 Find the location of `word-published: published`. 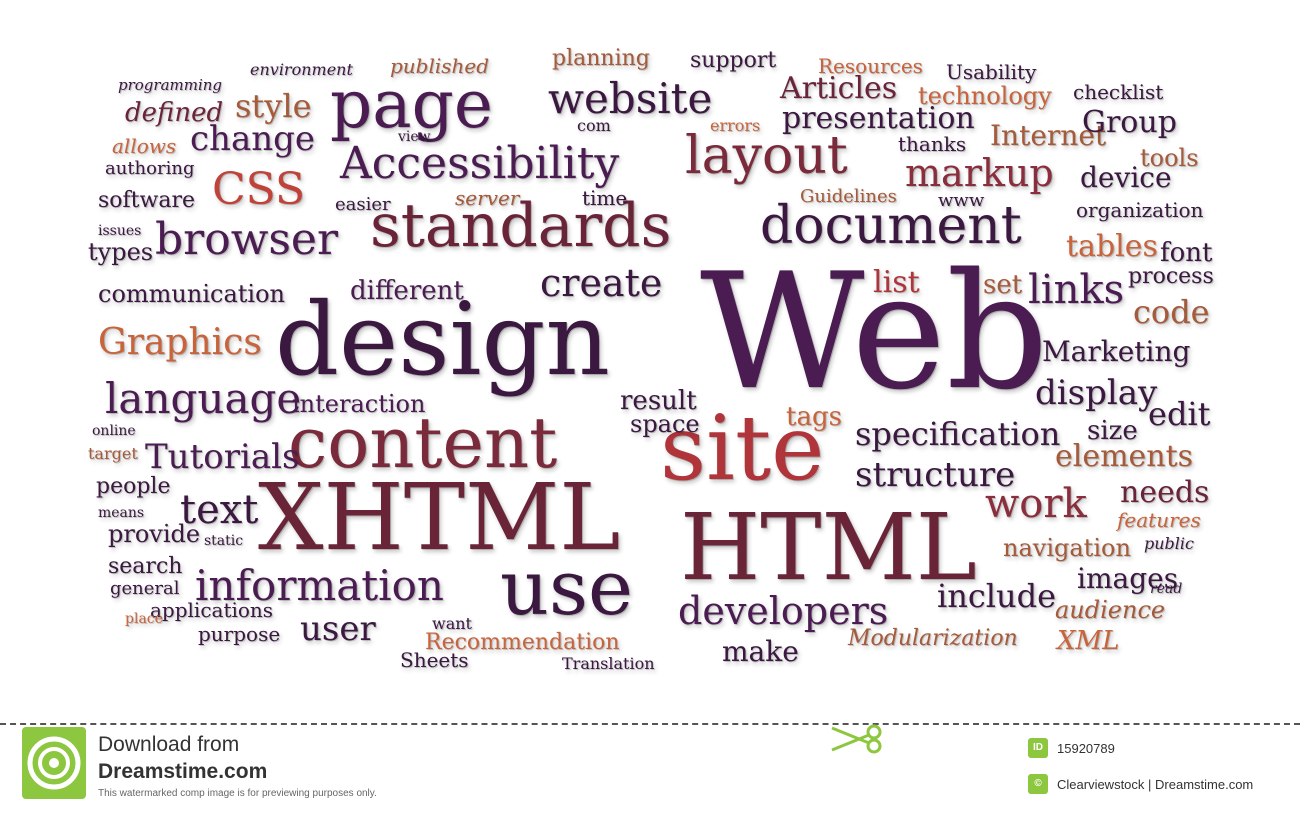

word-published: published is located at coordinates (440, 66).